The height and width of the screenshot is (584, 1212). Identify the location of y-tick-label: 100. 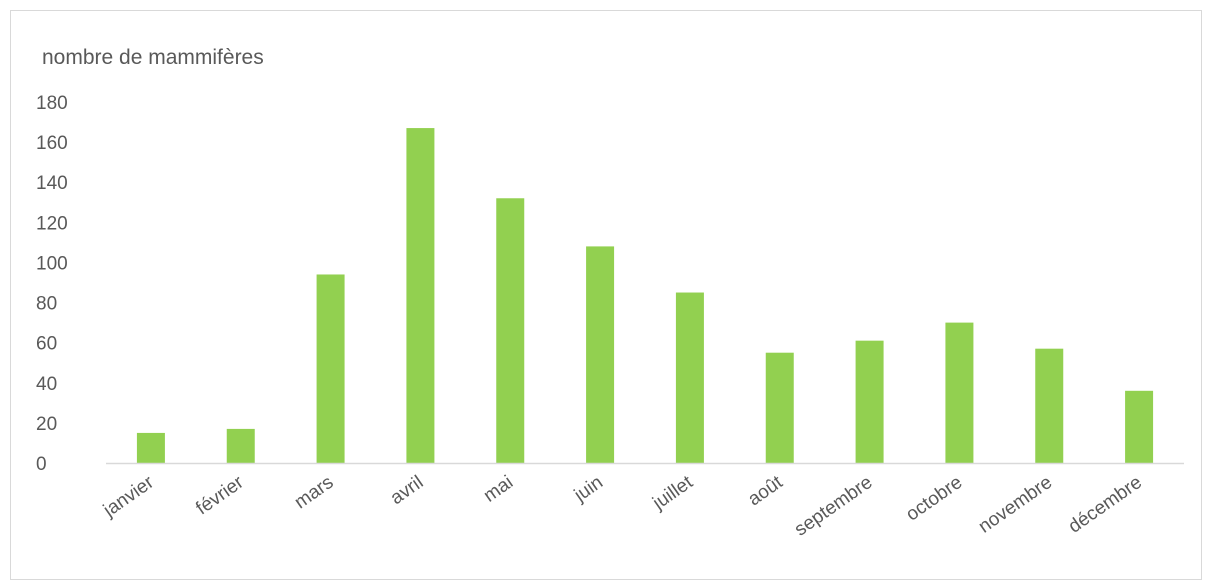
(52, 263).